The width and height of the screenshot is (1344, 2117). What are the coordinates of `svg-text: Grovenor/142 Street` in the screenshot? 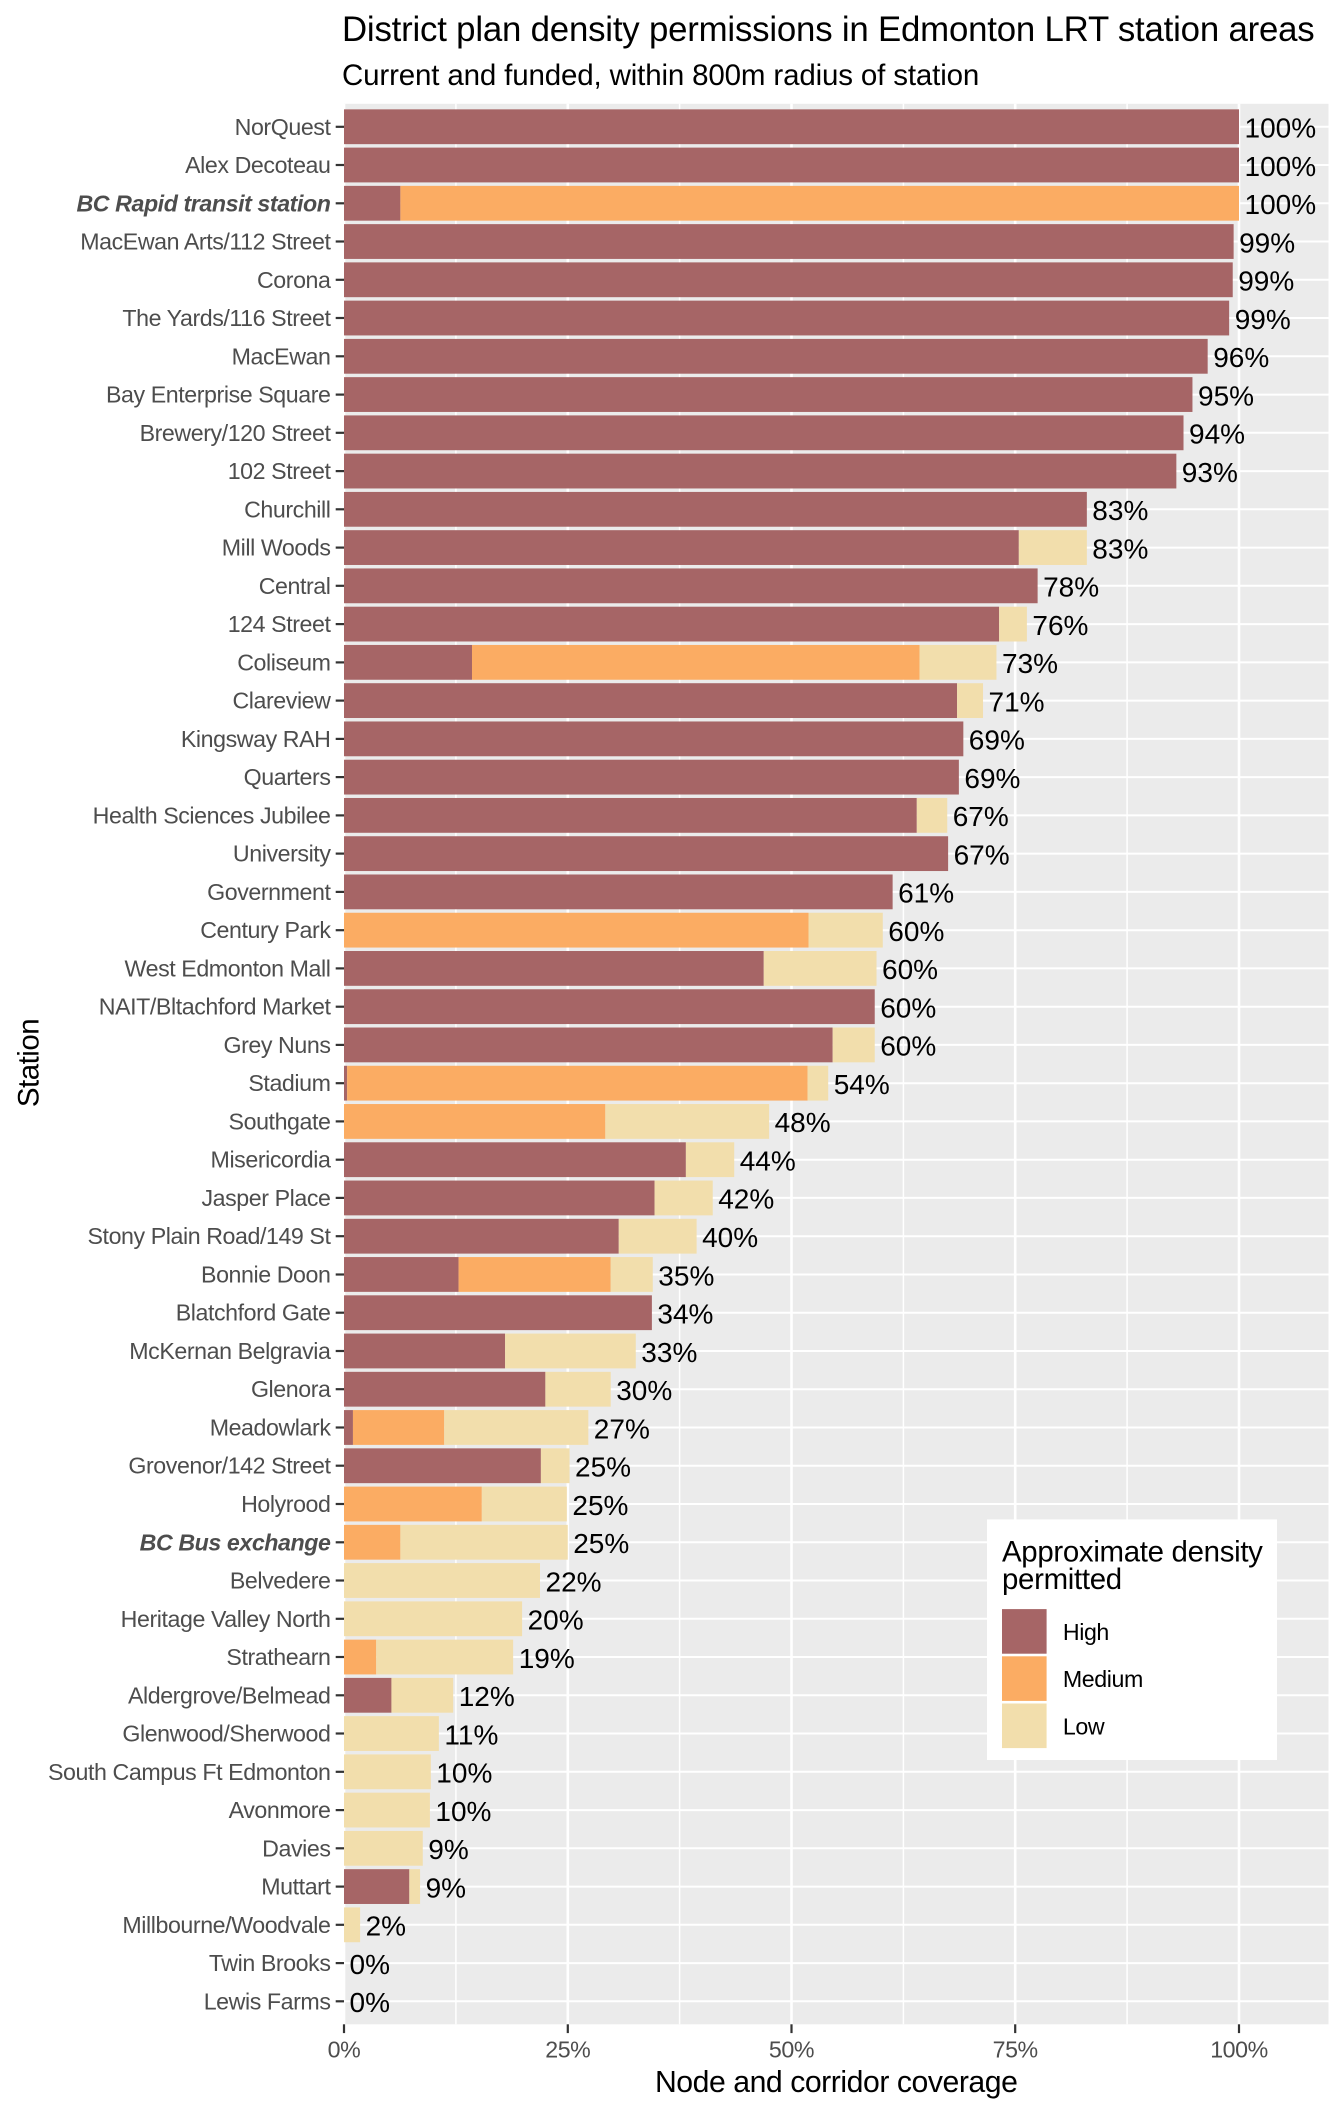 It's located at (229, 1466).